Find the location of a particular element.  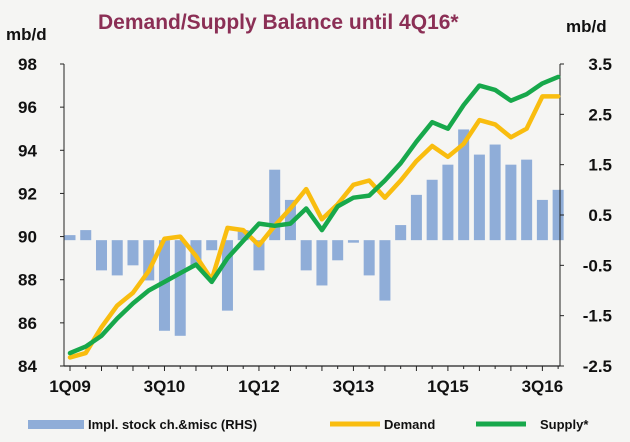

bar-3Q11 is located at coordinates (227, 275).